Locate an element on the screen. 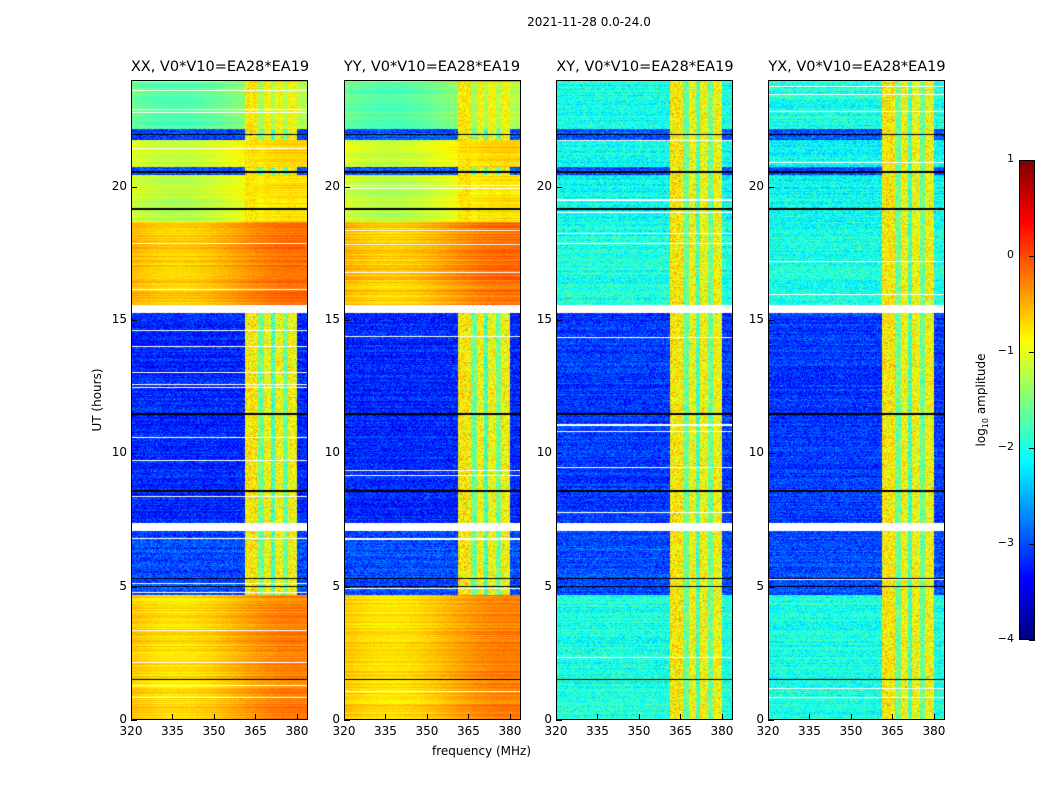 This screenshot has height=800, width=1050. heatmap-xy is located at coordinates (644, 400).